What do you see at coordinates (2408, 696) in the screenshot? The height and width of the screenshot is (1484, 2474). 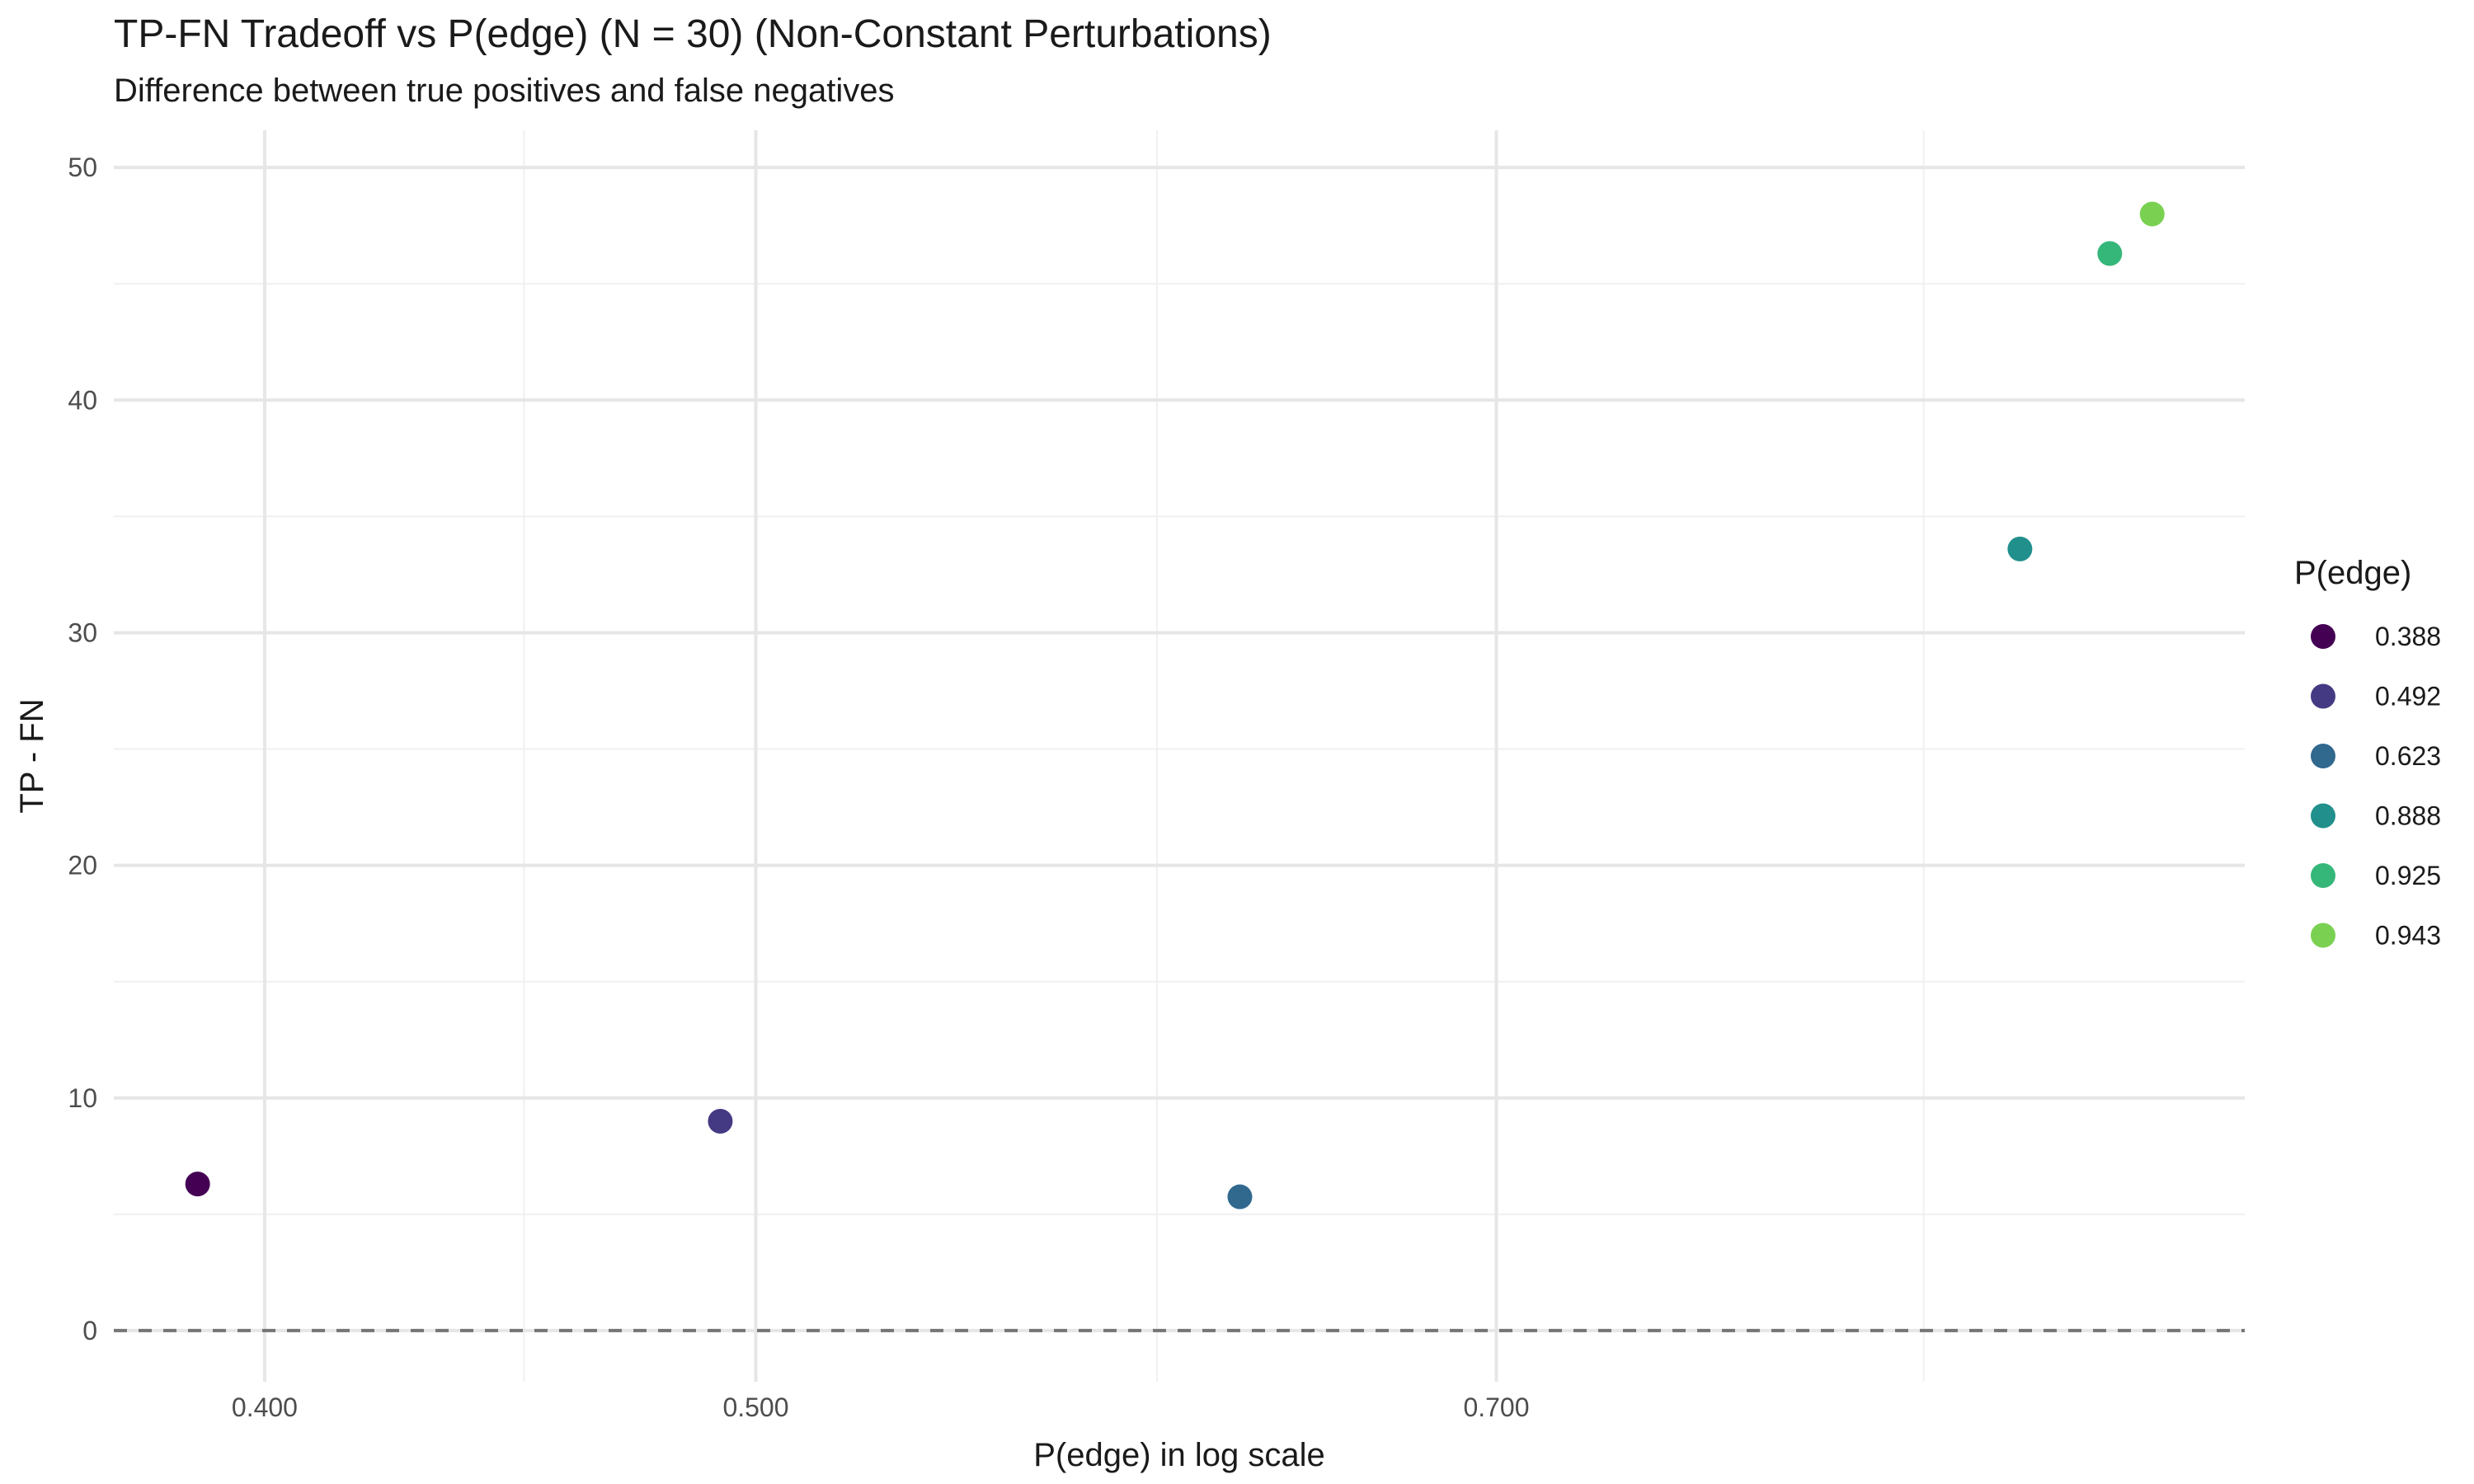 I see `legend-label: 0.492` at bounding box center [2408, 696].